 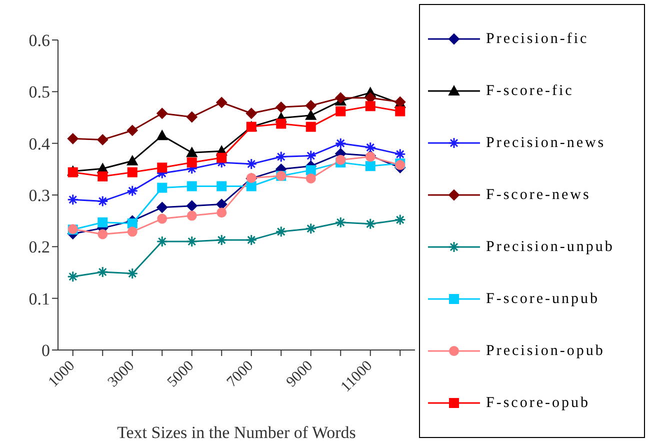 What do you see at coordinates (39, 40) in the screenshot?
I see `y-tick-label: 0.6` at bounding box center [39, 40].